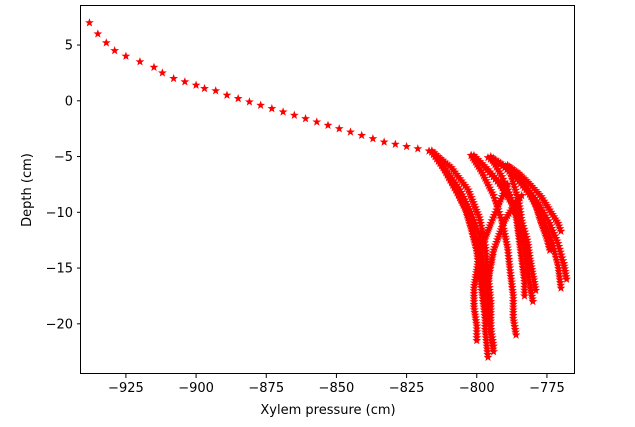  I want to click on x-tick-label: −900, so click(196, 388).